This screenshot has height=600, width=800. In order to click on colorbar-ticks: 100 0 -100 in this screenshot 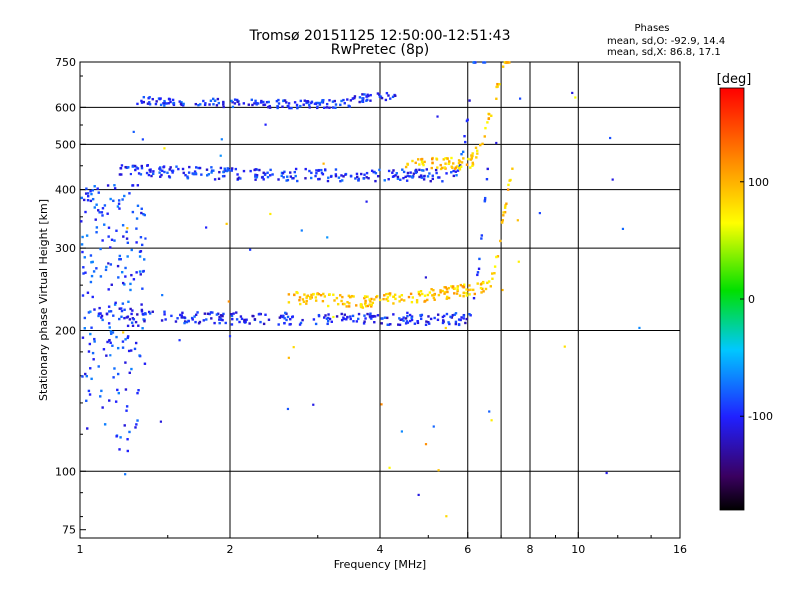, I will do `click(756, 299)`.